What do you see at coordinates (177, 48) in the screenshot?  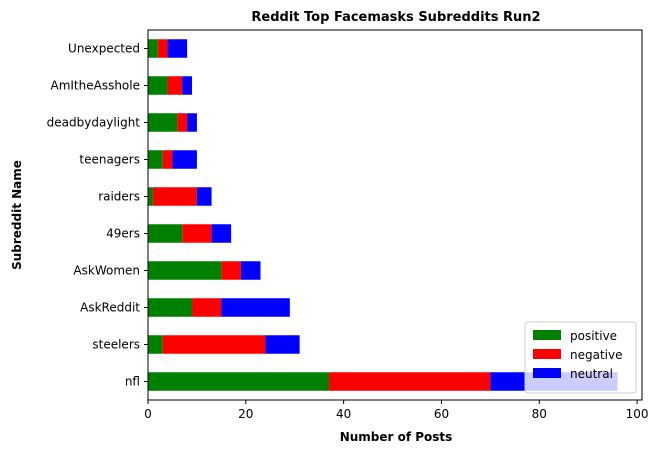 I see `bar-Unexpected-neutral` at bounding box center [177, 48].